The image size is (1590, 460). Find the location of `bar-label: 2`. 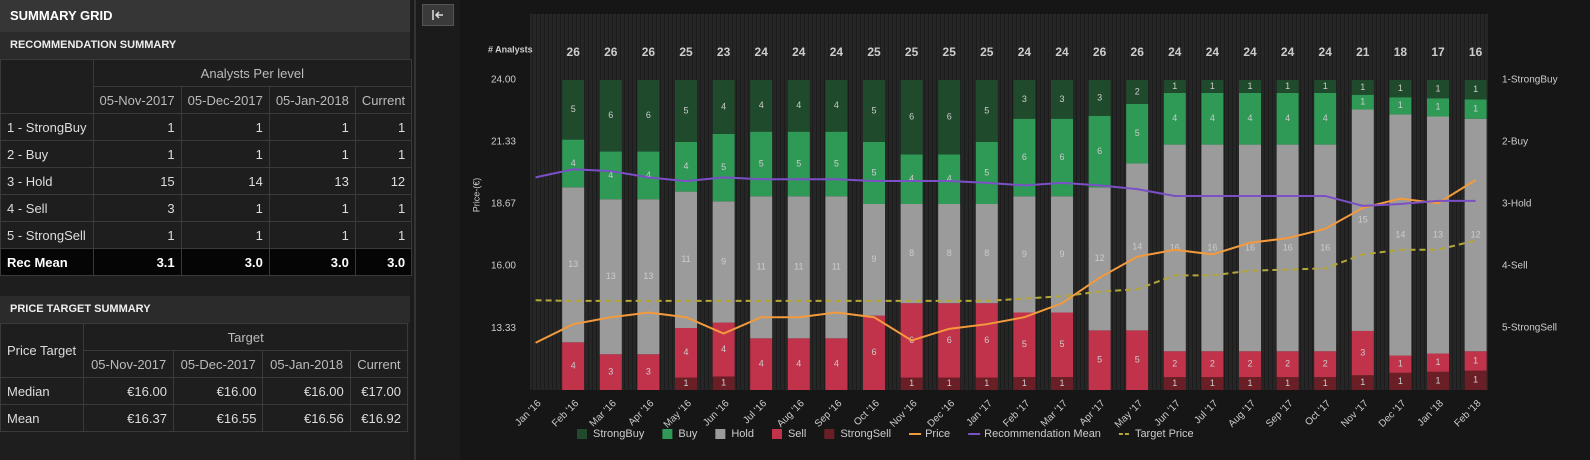

bar-label: 2 is located at coordinates (1212, 364).